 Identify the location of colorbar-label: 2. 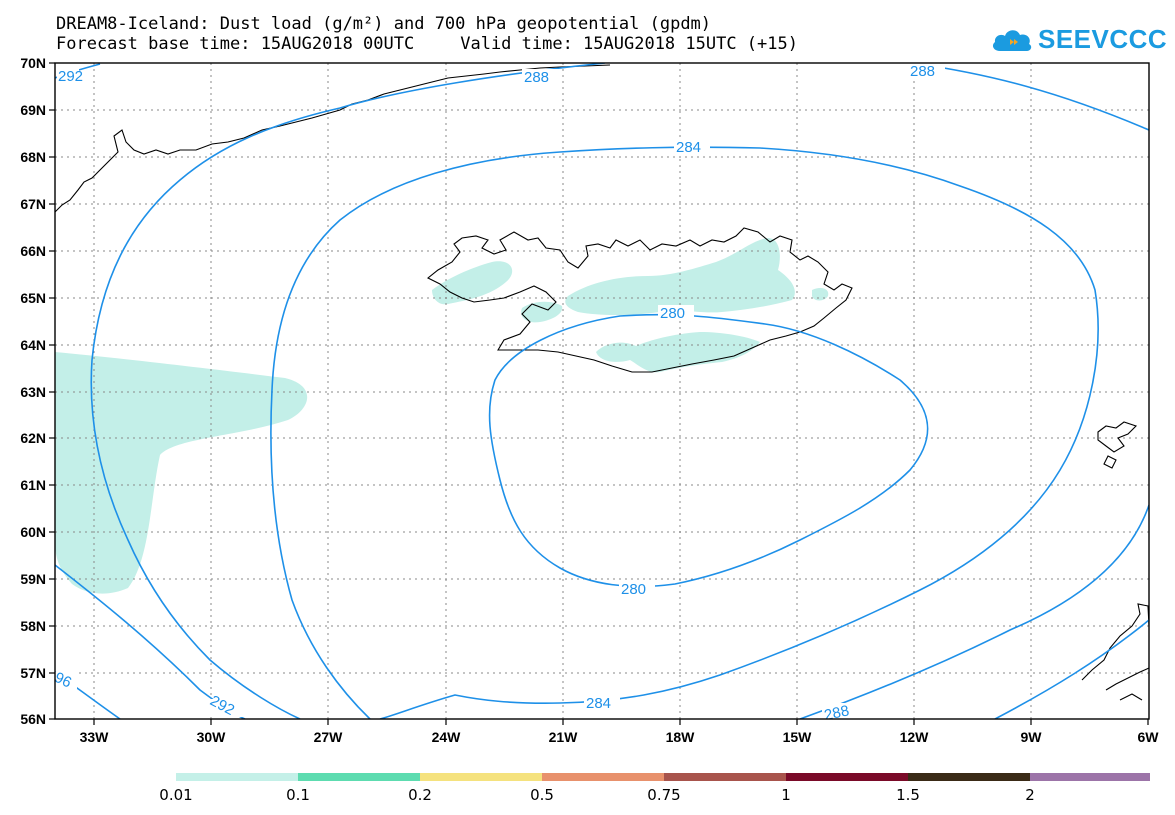
(1030, 795).